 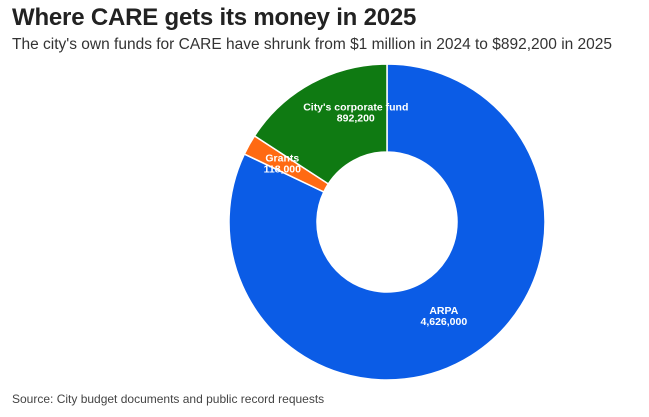 What do you see at coordinates (443, 316) in the screenshot?
I see `slice-label-arpa: ARPA 4,626,000` at bounding box center [443, 316].